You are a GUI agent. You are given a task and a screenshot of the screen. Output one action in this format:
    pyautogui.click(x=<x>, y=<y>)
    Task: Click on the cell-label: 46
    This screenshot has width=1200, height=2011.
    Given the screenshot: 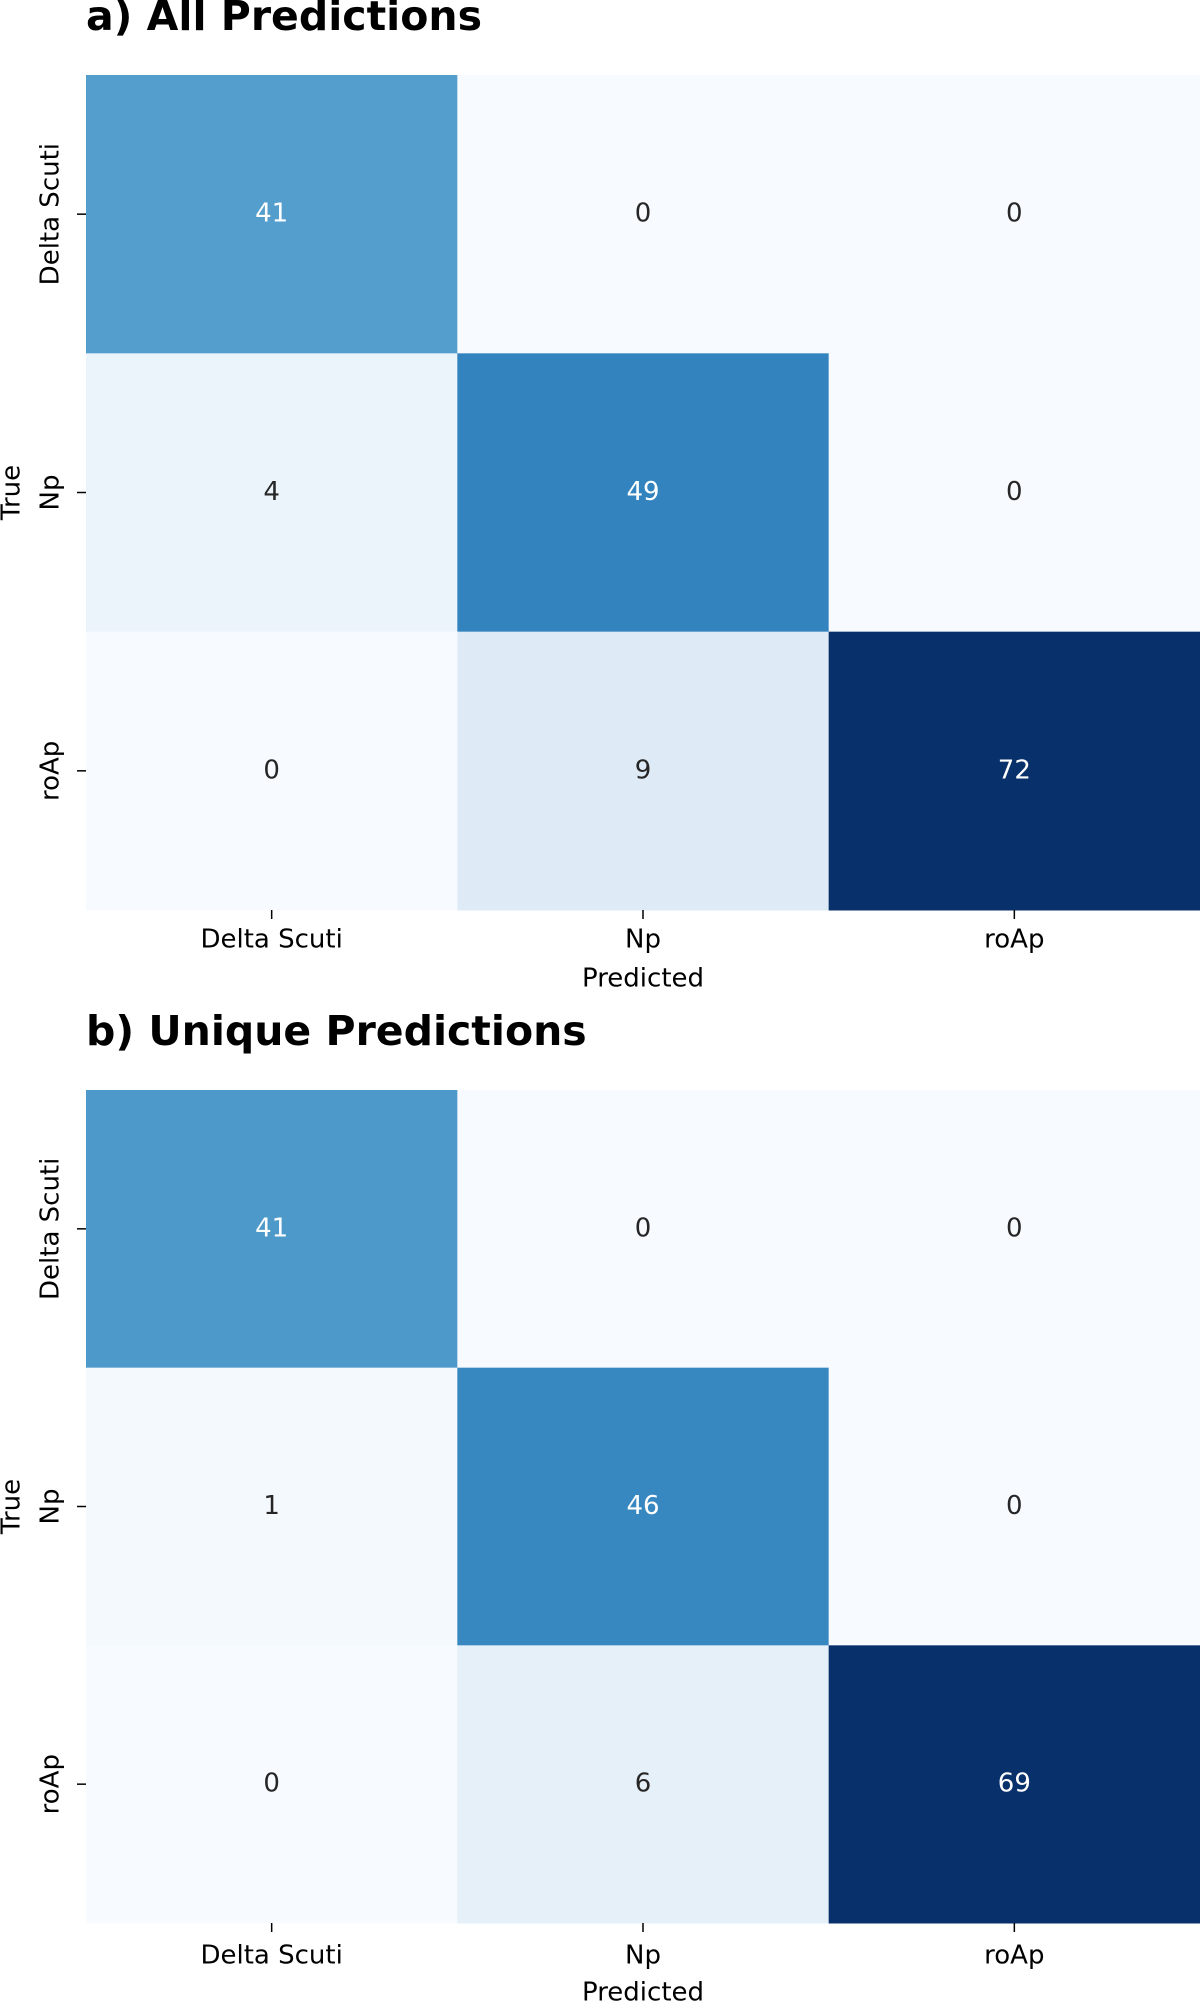 What is the action you would take?
    pyautogui.click(x=642, y=1506)
    